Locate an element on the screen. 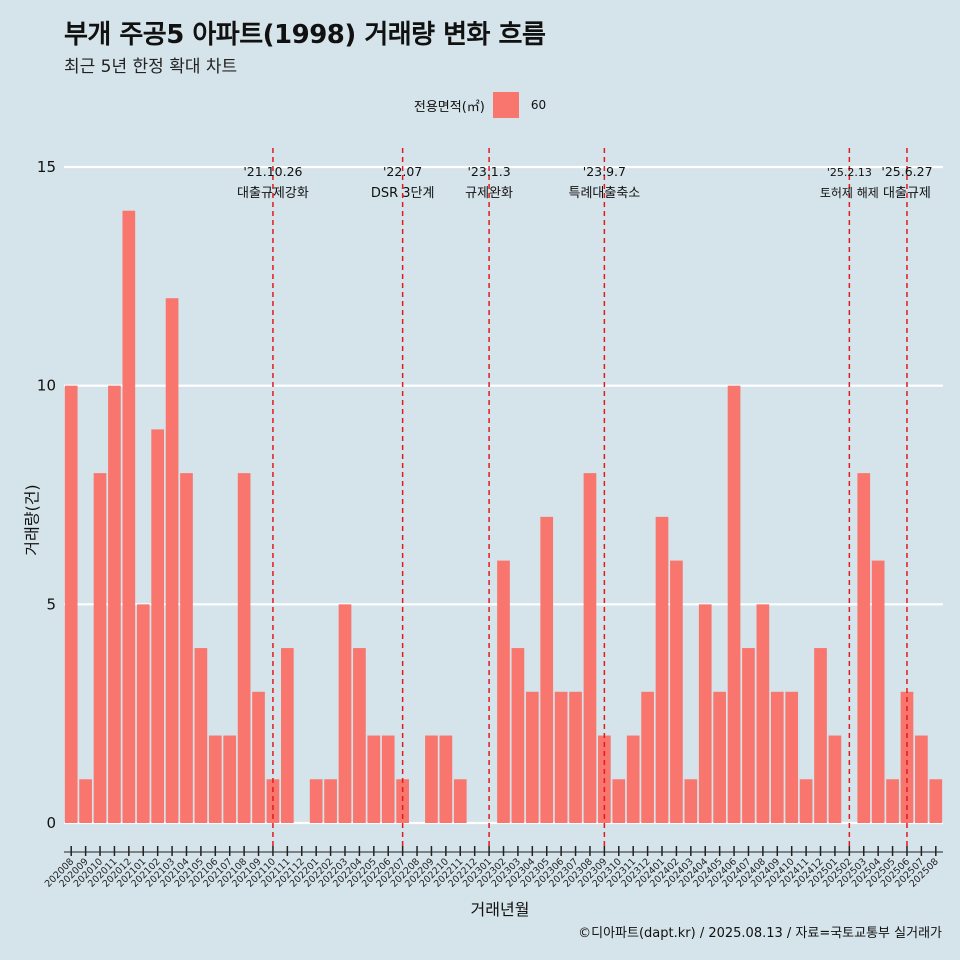 This screenshot has height=960, width=960. legend-title: 전용면적(㎡) is located at coordinates (449, 107).